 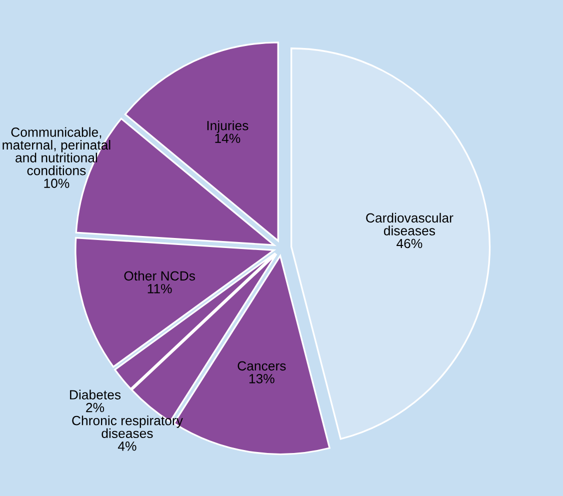 What do you see at coordinates (127, 446) in the screenshot?
I see `data-label: 4%` at bounding box center [127, 446].